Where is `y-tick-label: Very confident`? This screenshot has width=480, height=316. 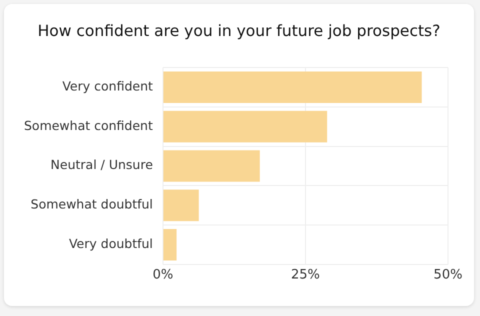 y-tick-label: Very confident is located at coordinates (107, 86).